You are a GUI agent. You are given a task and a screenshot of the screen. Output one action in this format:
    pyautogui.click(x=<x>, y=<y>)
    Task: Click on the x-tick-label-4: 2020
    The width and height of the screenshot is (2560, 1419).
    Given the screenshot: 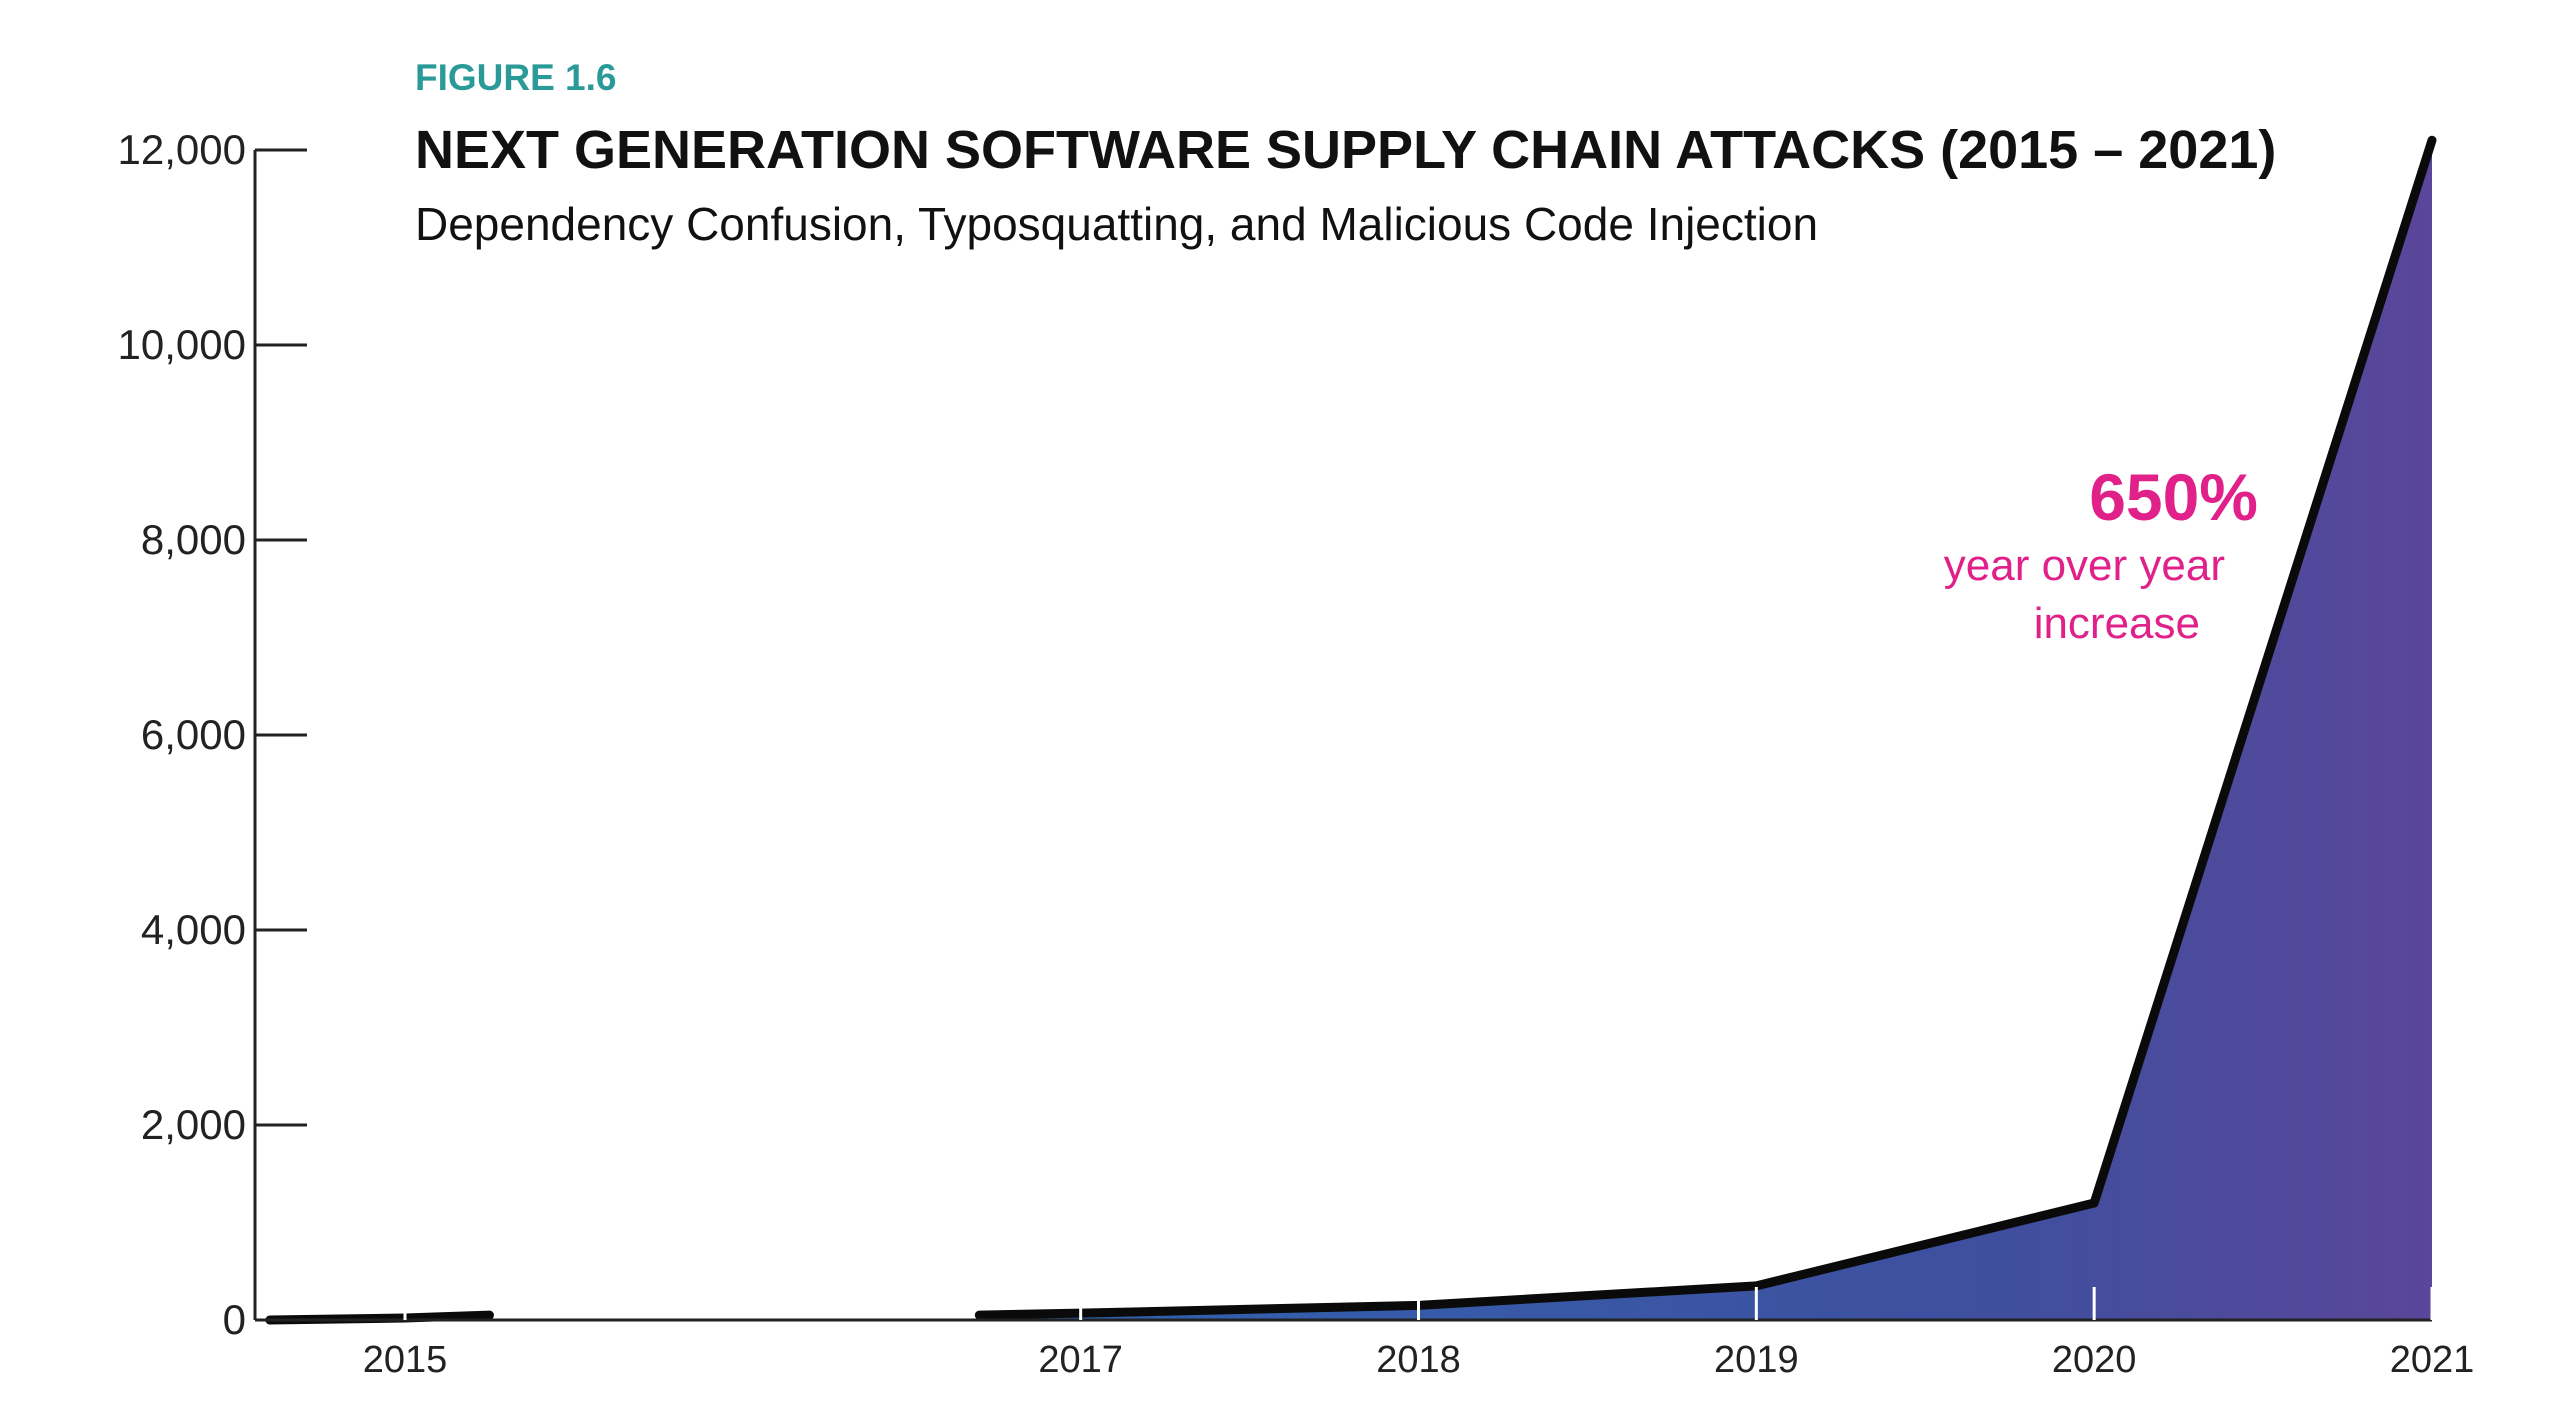 What is the action you would take?
    pyautogui.click(x=2094, y=1360)
    